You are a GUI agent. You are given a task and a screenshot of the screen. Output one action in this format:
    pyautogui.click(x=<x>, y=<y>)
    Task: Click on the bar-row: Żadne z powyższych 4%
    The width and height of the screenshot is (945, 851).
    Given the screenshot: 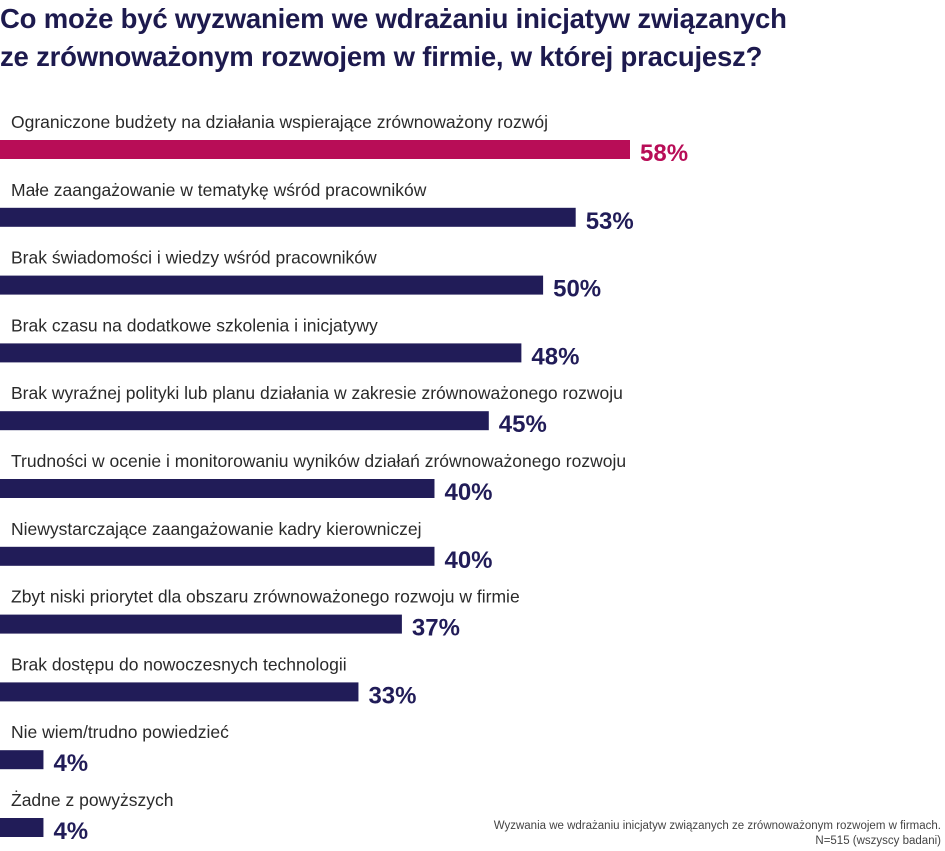 What is the action you would take?
    pyautogui.click(x=86, y=817)
    